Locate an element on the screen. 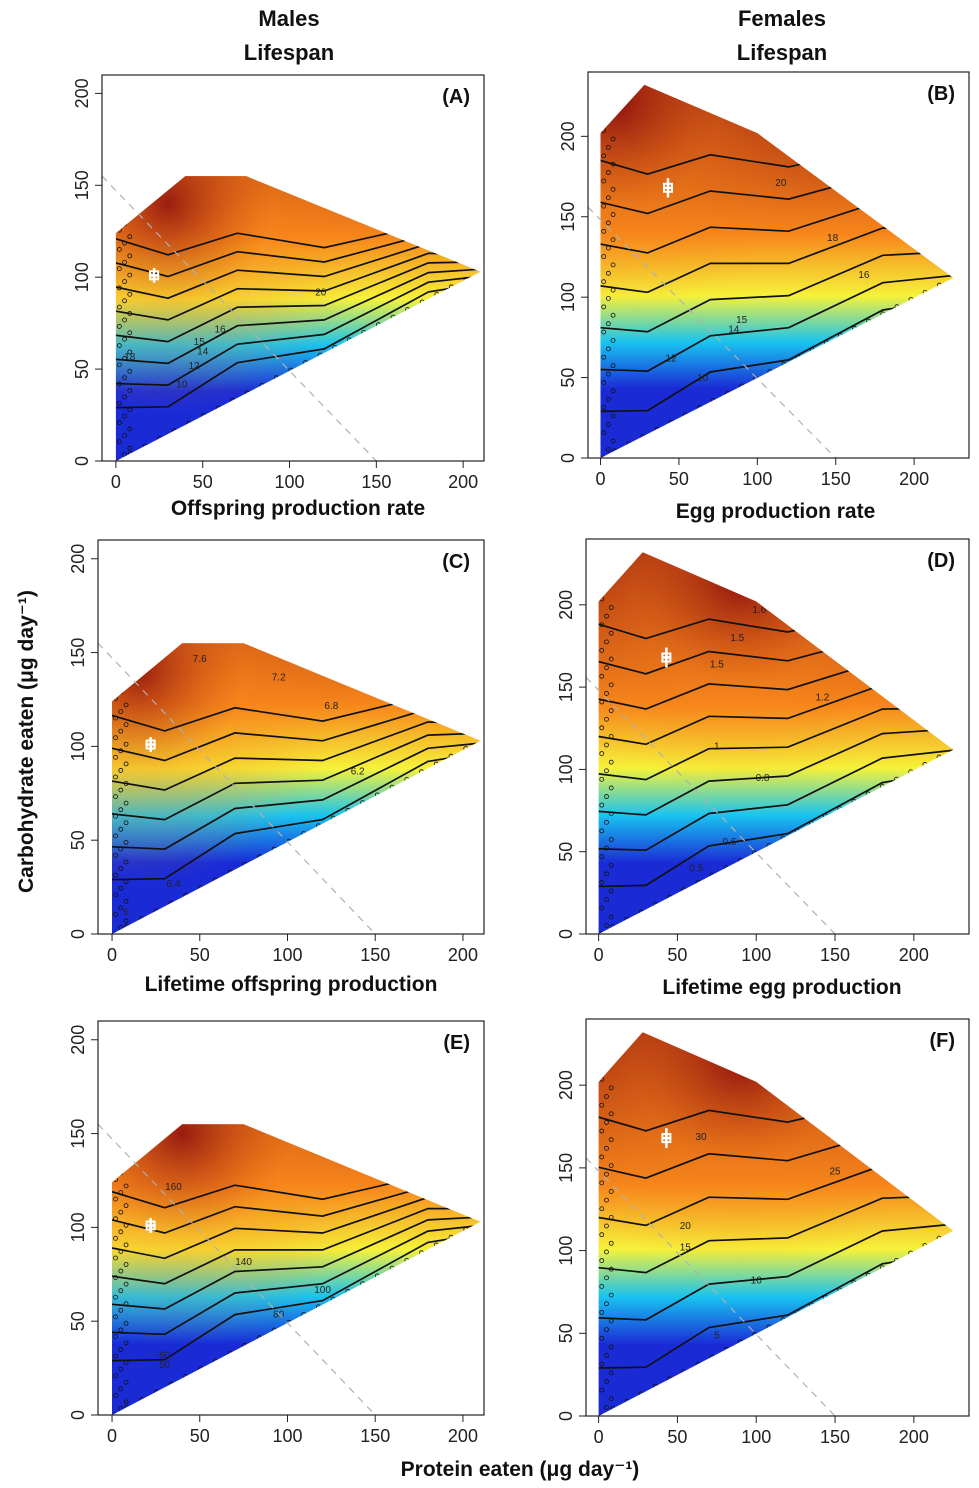  contour-label: 6 is located at coordinates (126, 912).